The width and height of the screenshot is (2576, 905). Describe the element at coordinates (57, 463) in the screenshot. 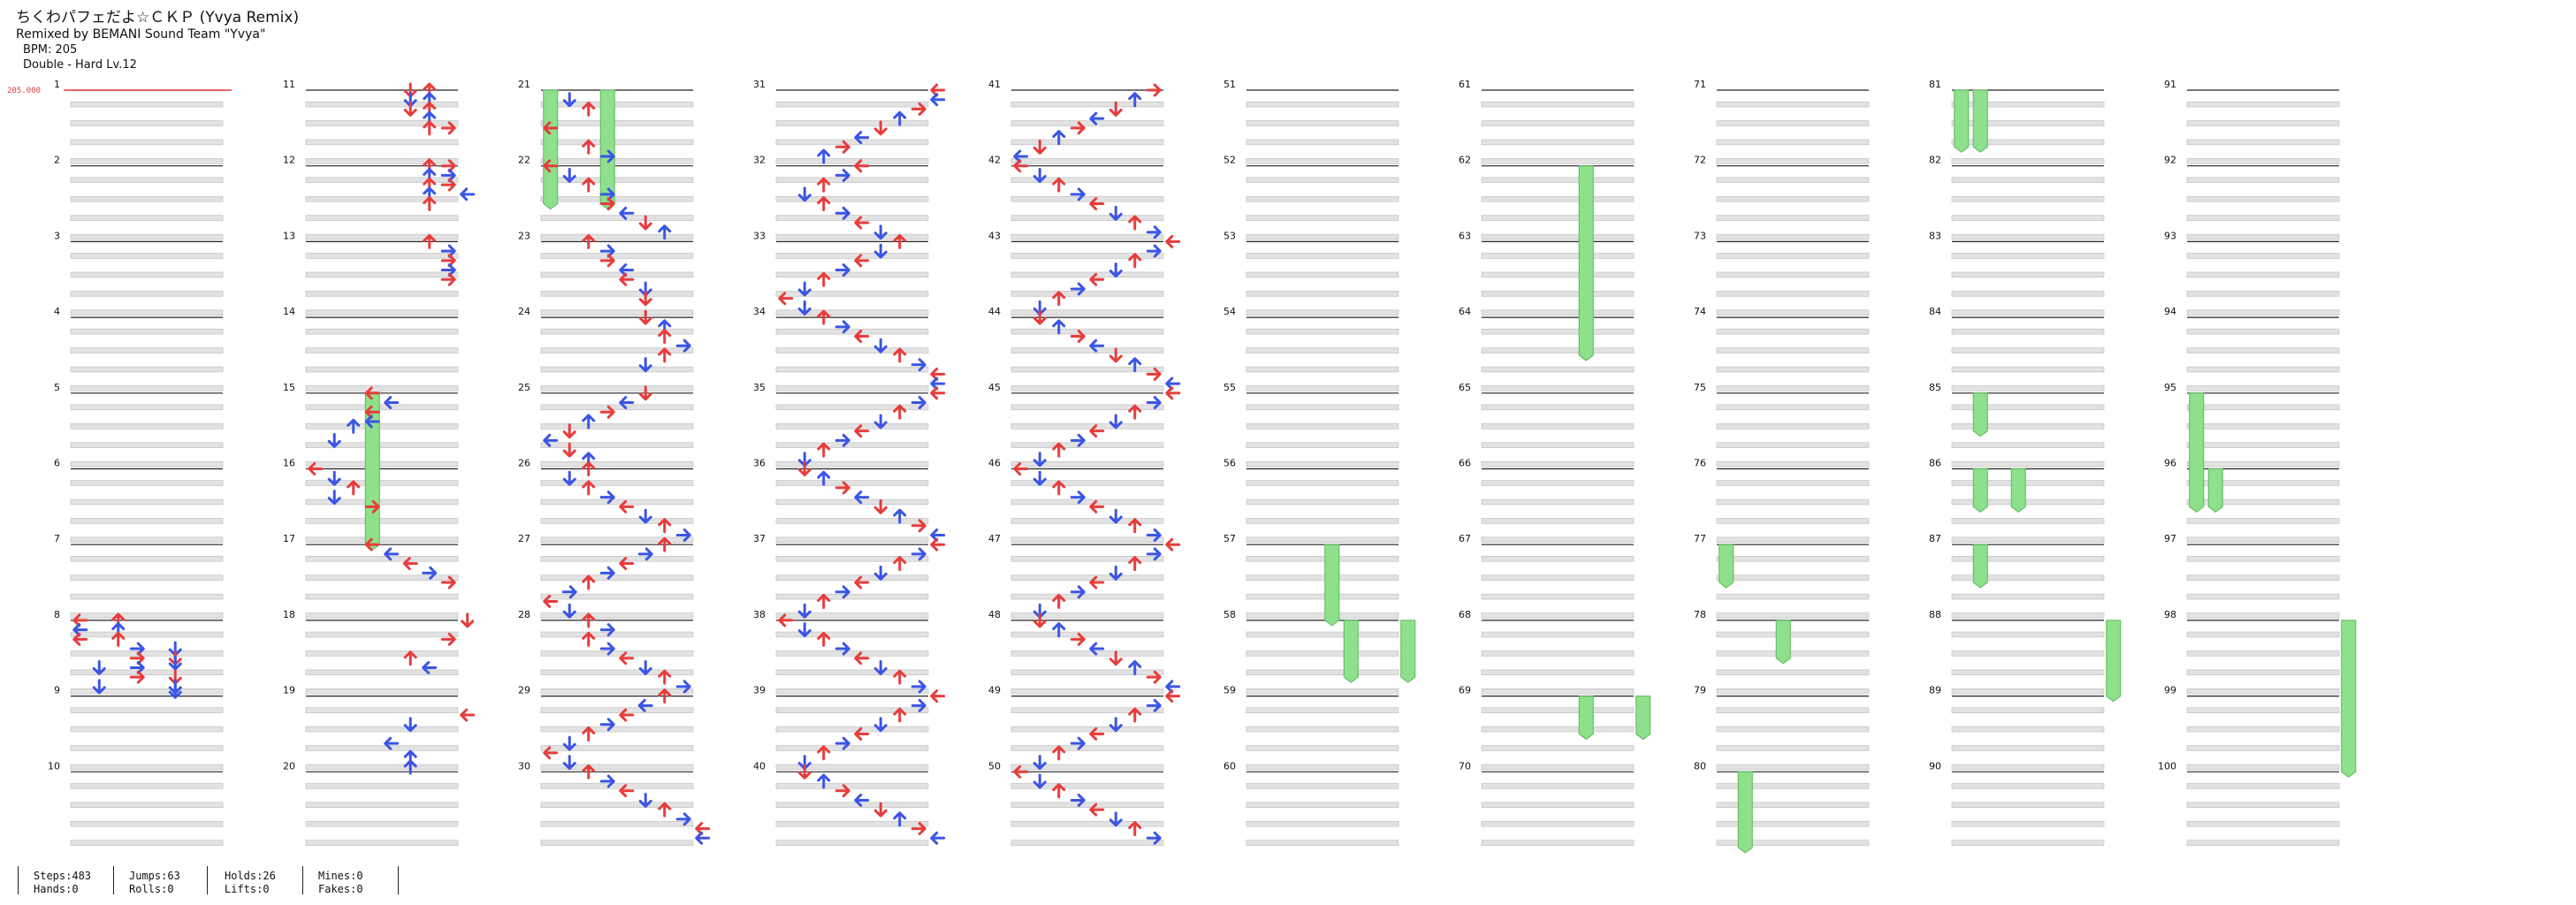

I see `measure-number: 6` at that location.